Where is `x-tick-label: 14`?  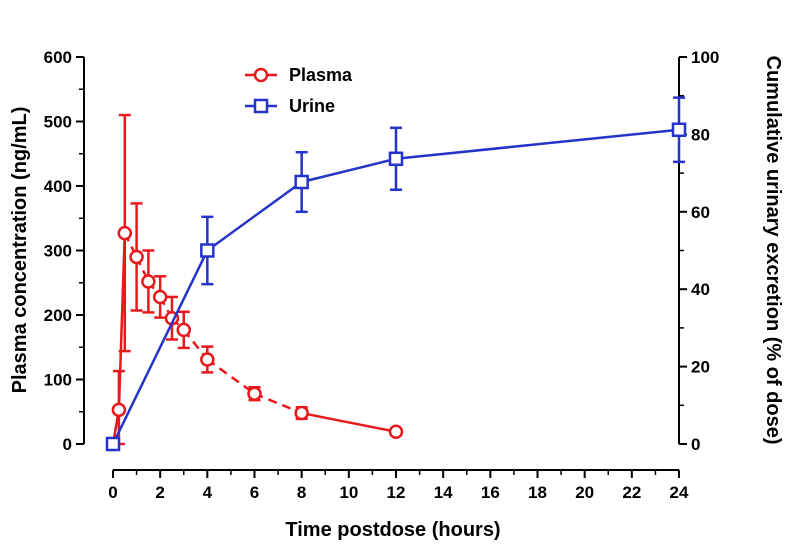
x-tick-label: 14 is located at coordinates (443, 492).